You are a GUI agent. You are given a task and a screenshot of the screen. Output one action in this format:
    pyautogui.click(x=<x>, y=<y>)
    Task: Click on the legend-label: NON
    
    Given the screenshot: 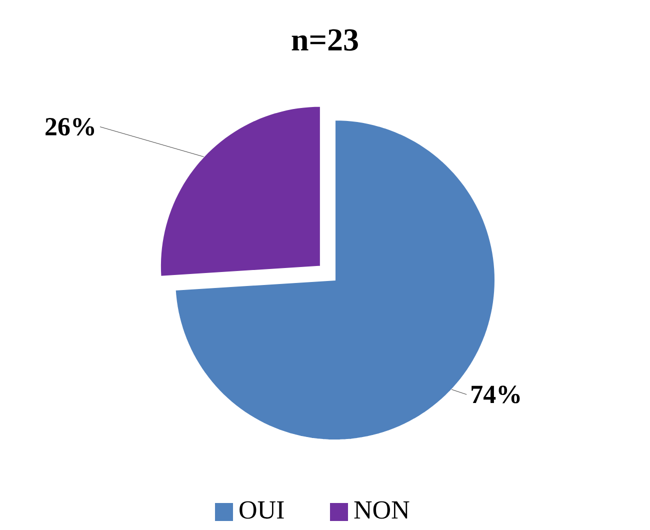 What is the action you would take?
    pyautogui.click(x=382, y=510)
    